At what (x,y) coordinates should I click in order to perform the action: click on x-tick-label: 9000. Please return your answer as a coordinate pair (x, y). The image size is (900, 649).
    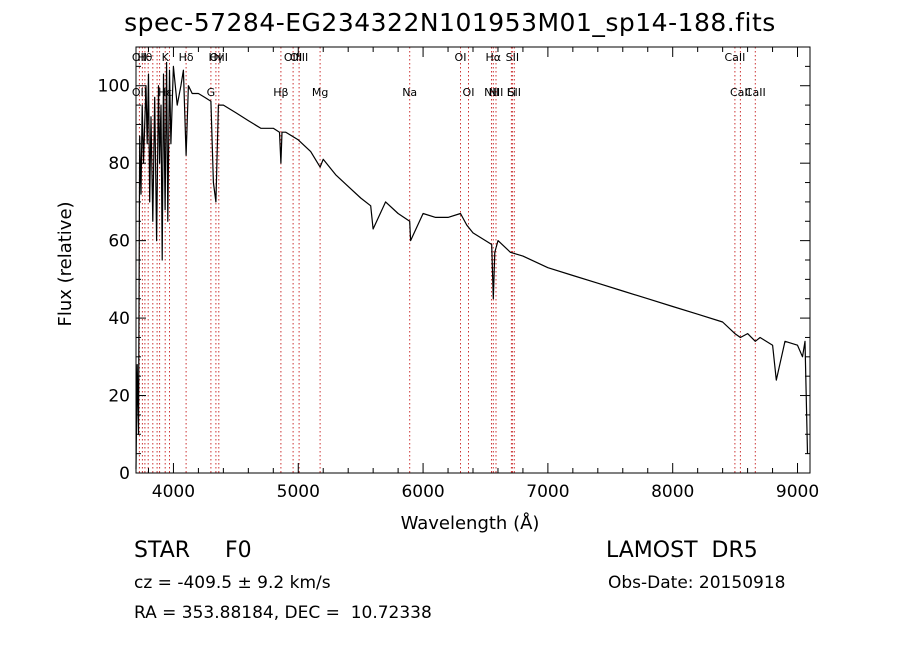
    Looking at the image, I should click on (797, 492).